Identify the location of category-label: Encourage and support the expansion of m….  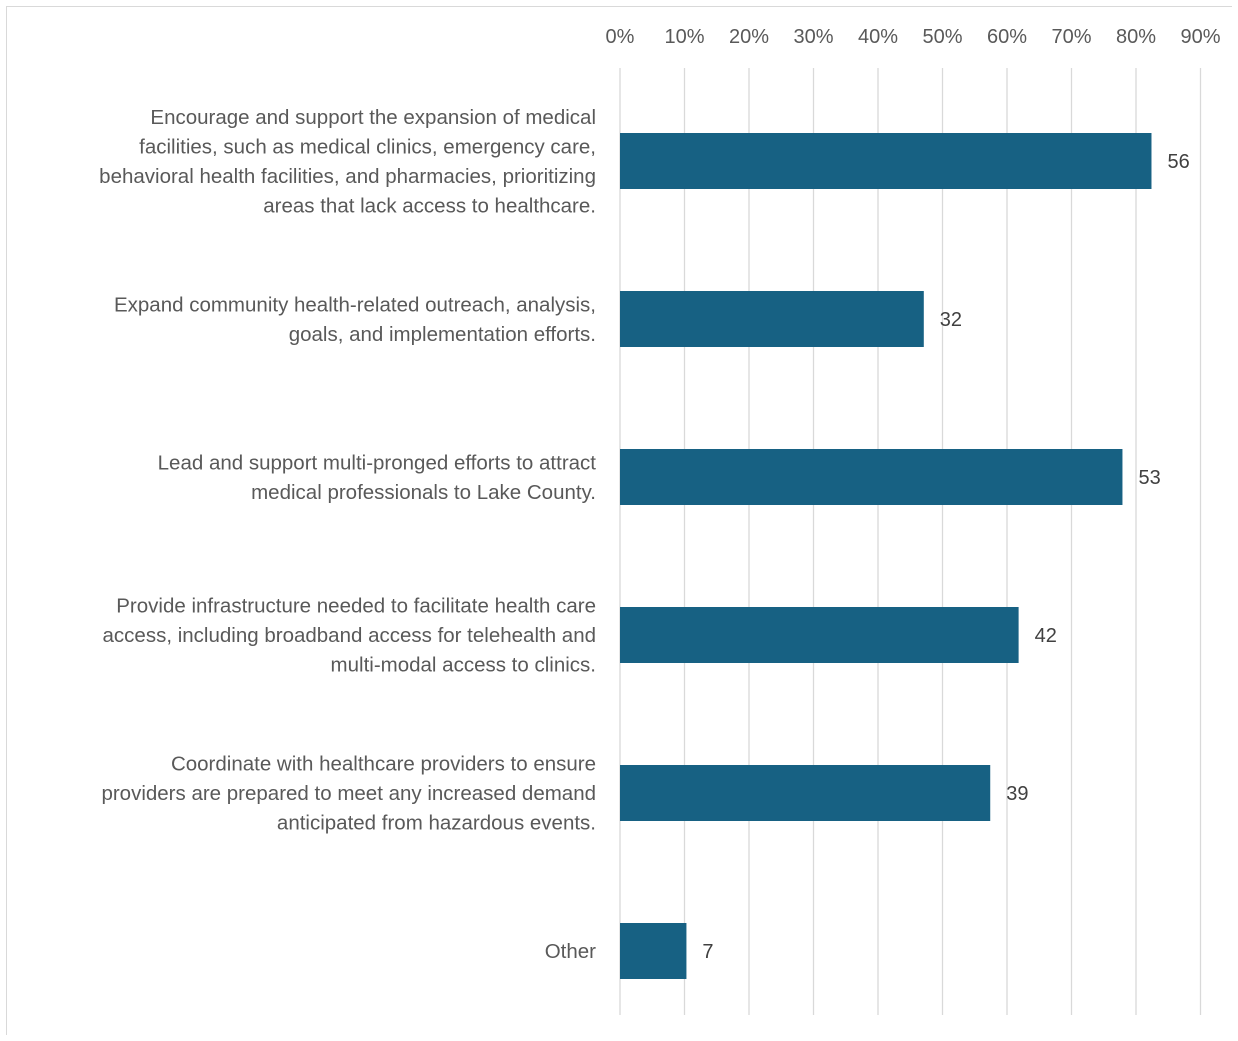
(373, 117).